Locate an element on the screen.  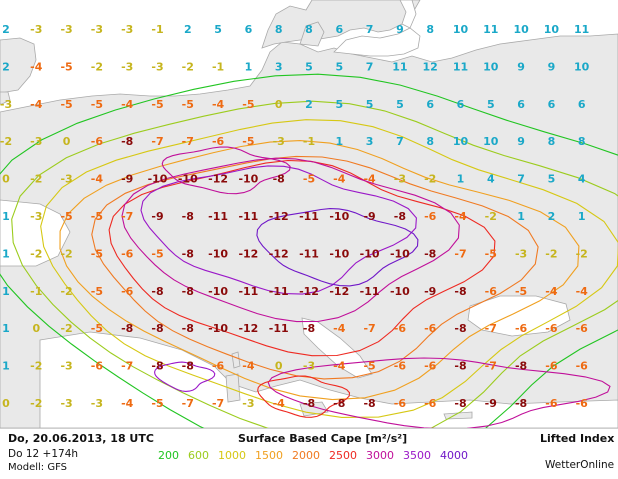
chart-title: Surface Based Cape [m²/s²] is located at coordinates (323, 438).